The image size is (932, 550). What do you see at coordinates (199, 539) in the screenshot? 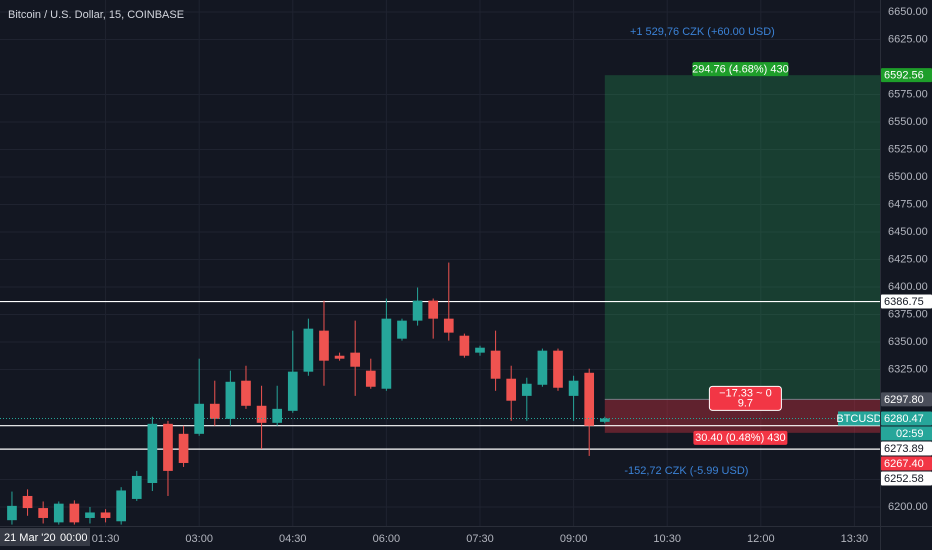
I see `x-tick-label: 03:00` at bounding box center [199, 539].